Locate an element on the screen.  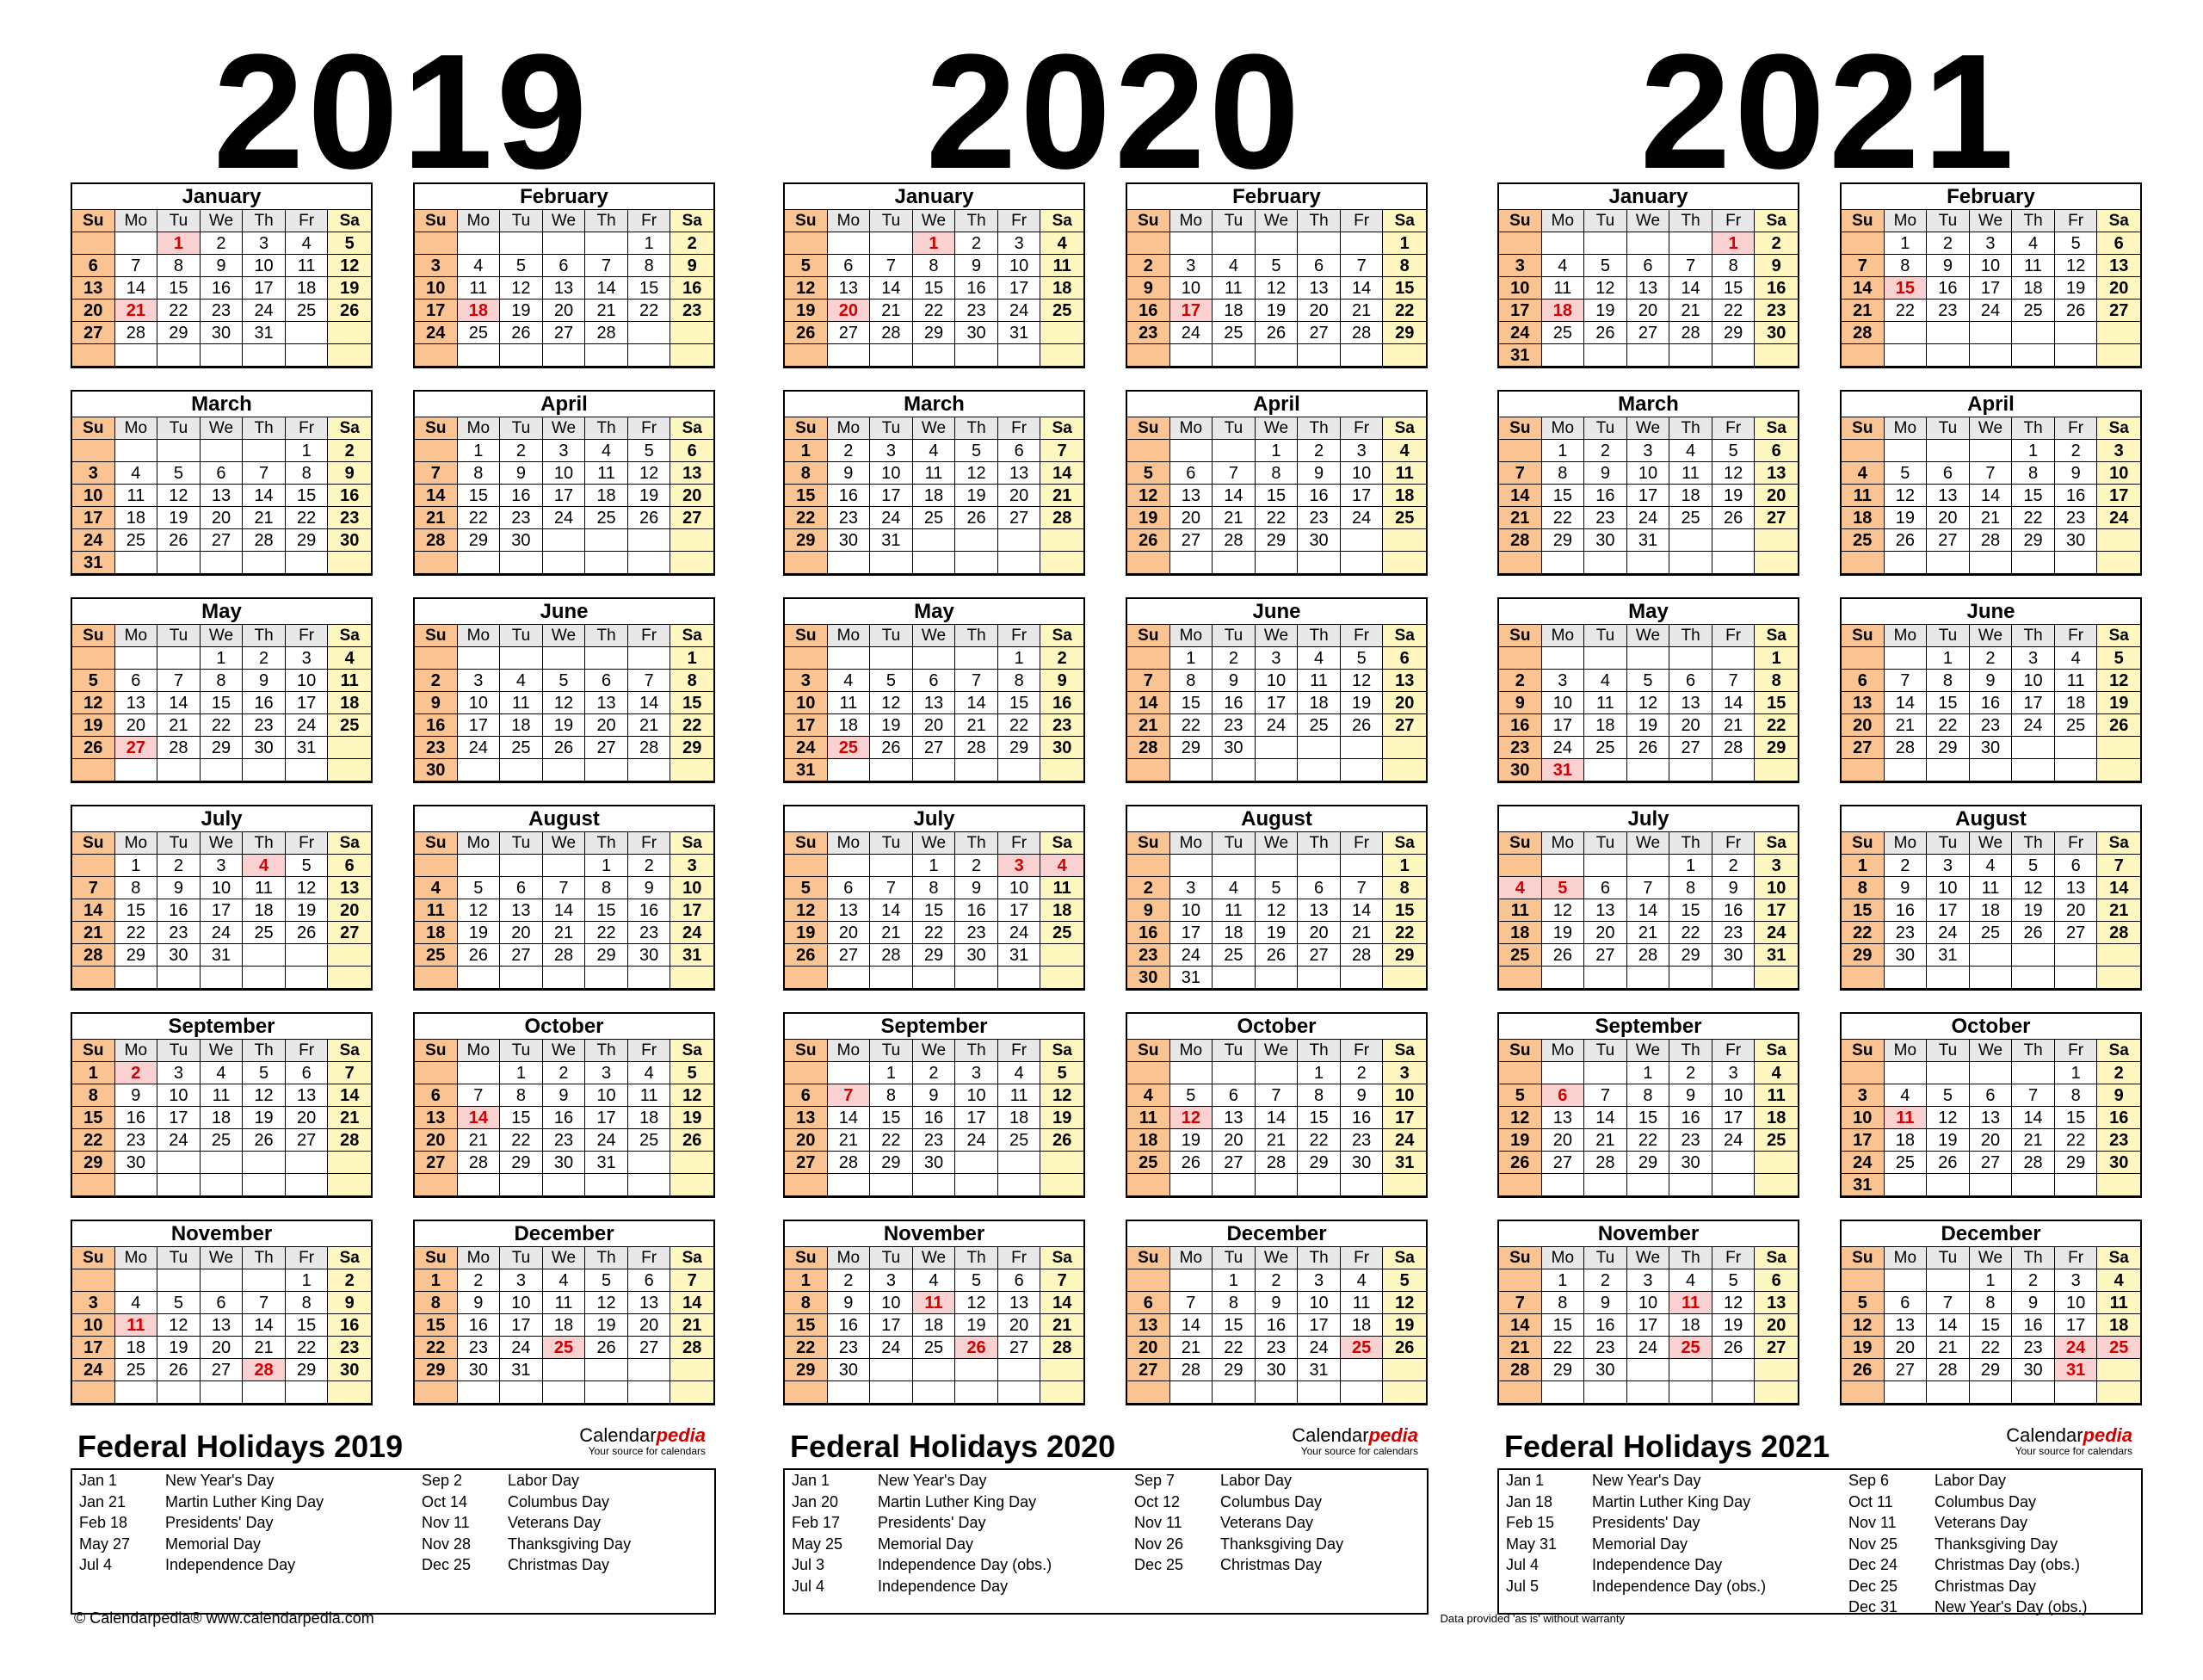
holiday-name: Independence Day is located at coordinates (1657, 1564).